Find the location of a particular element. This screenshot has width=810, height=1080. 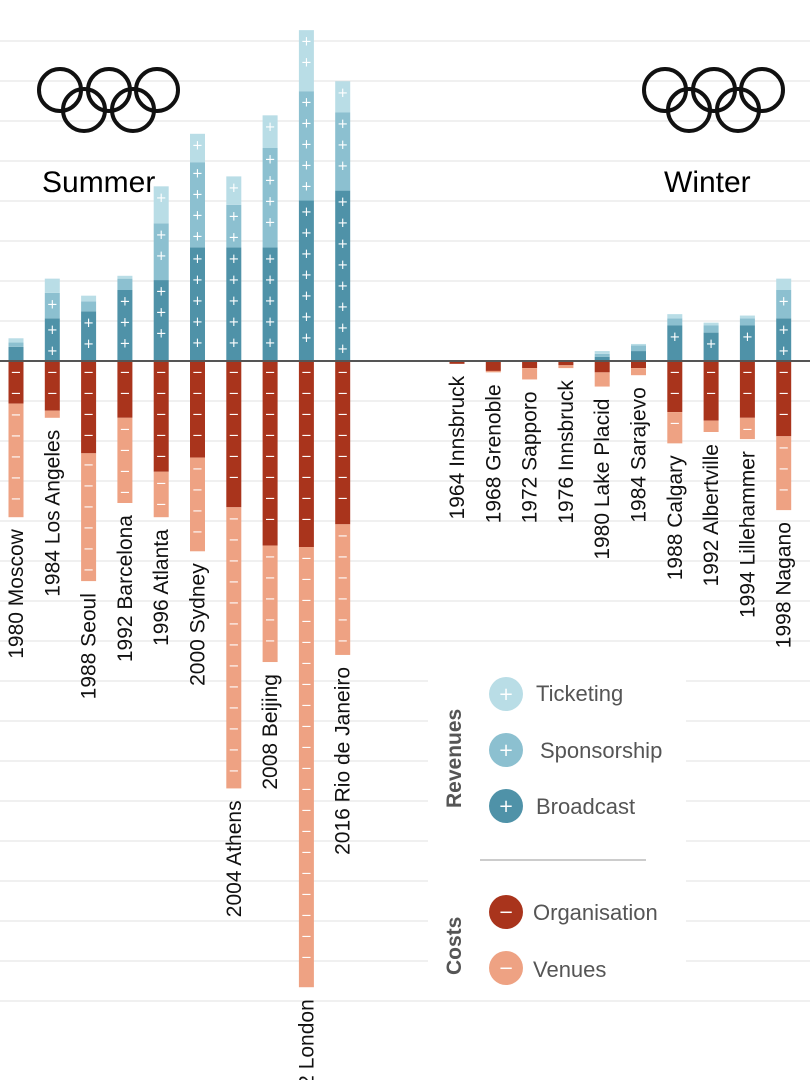

games-label: 1984 Los Angeles is located at coordinates (52, 513).